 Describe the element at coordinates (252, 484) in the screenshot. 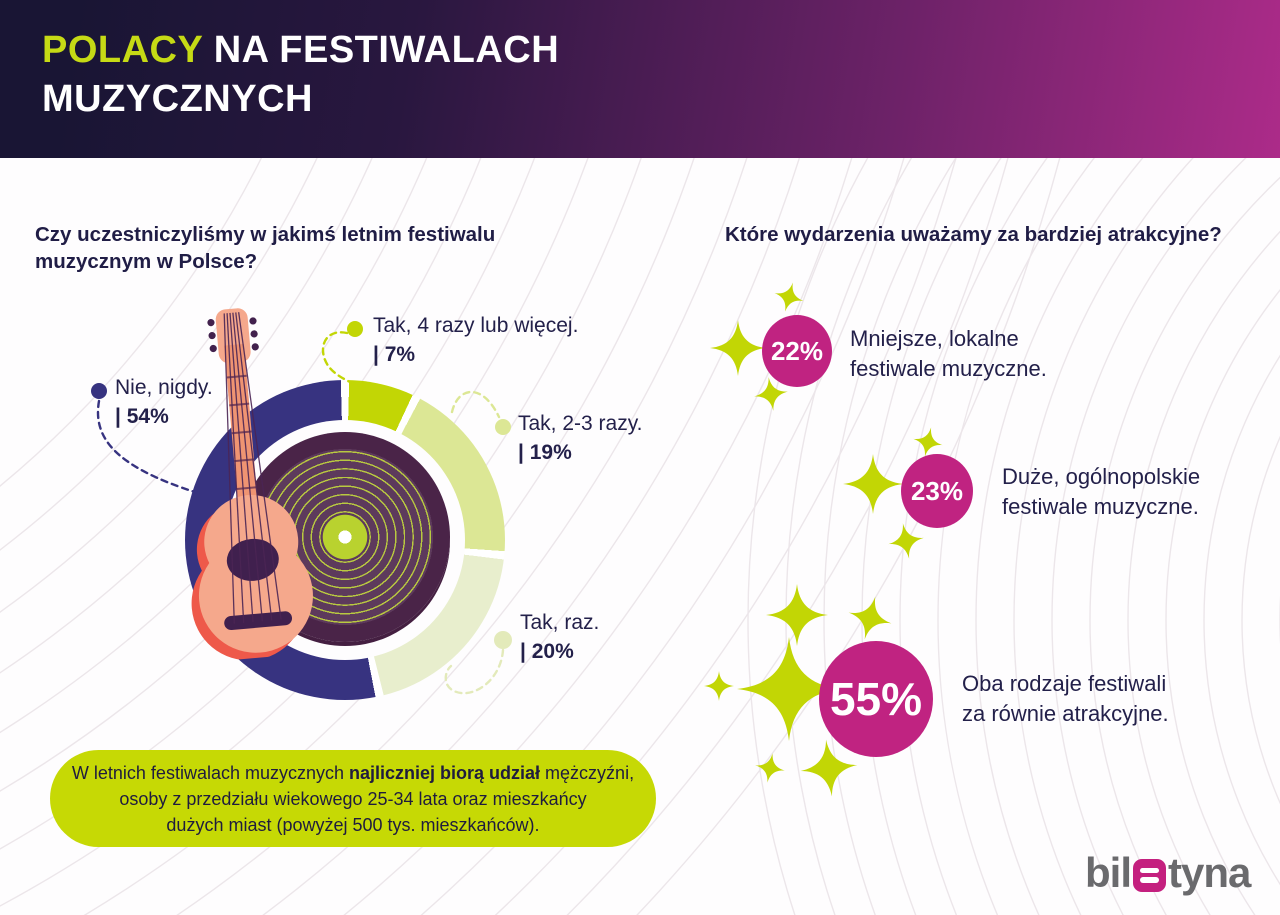

I see `guitar-icon` at that location.